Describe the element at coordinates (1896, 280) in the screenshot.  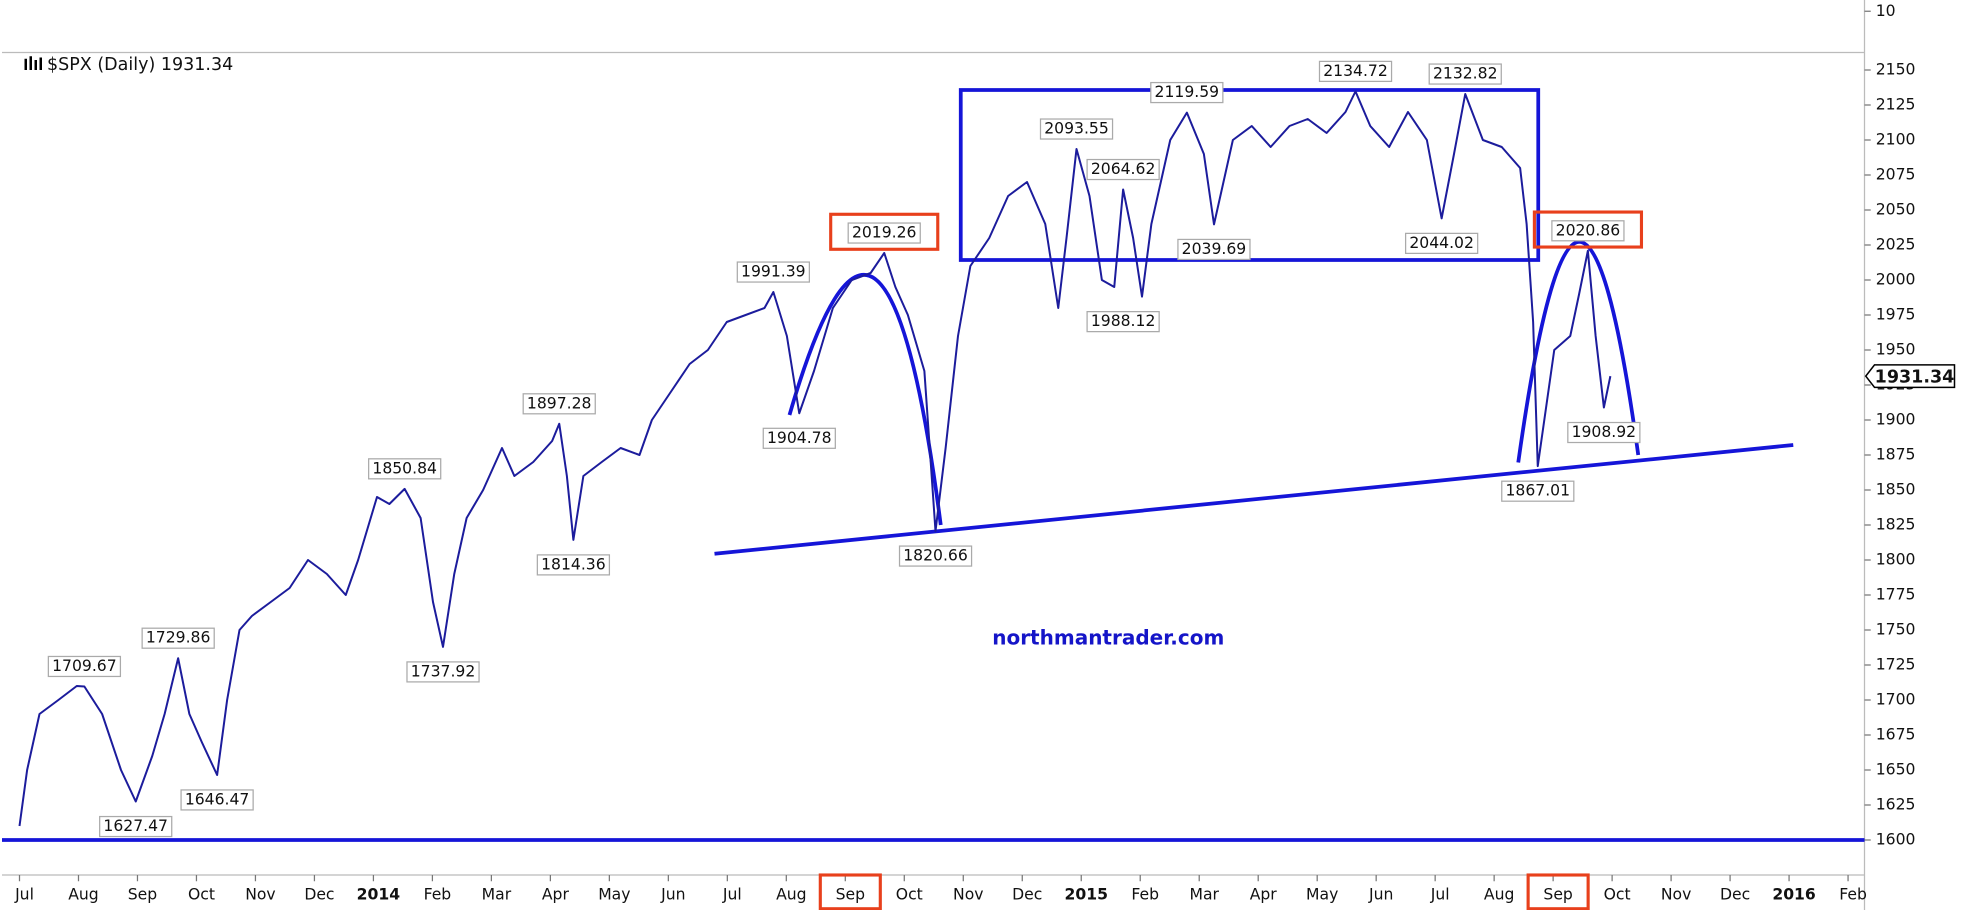
I see `y-tick-label: 2000` at that location.